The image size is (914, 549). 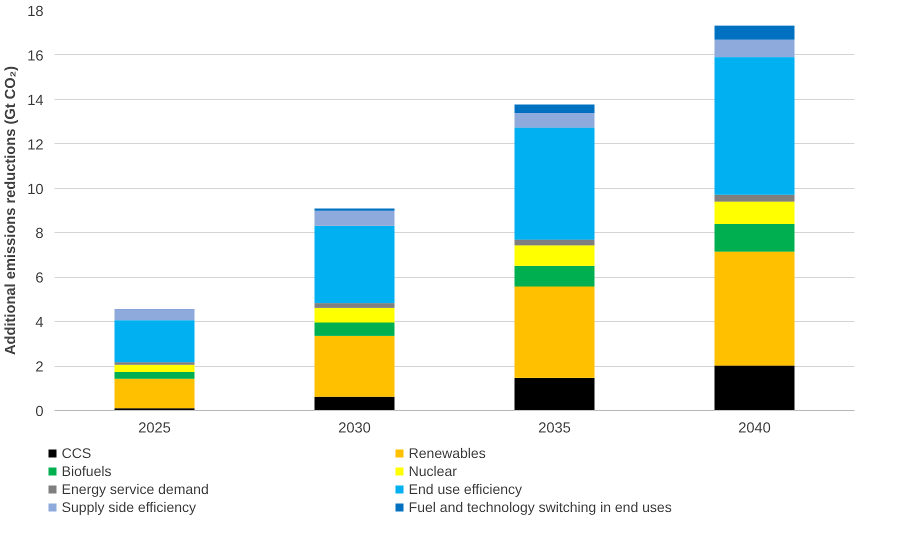 I want to click on y-tick-label: 16, so click(x=35, y=56).